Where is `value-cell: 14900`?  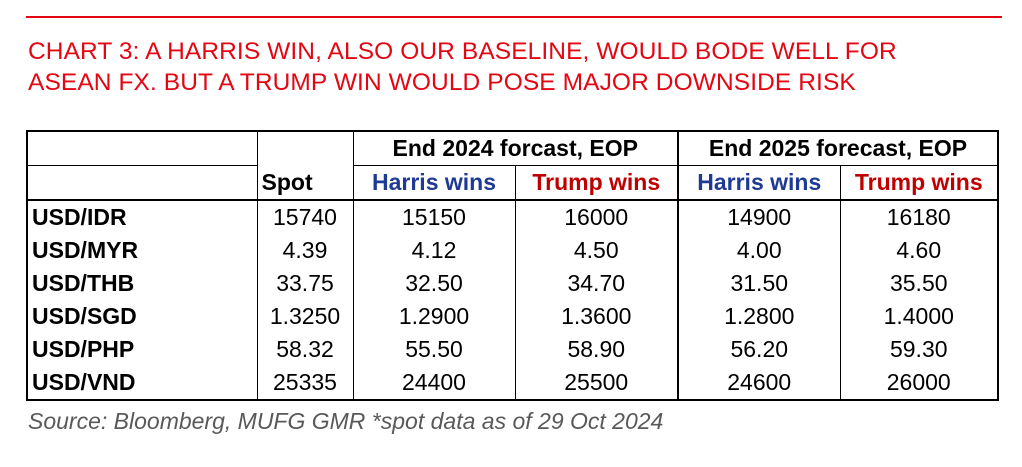
value-cell: 14900 is located at coordinates (759, 217).